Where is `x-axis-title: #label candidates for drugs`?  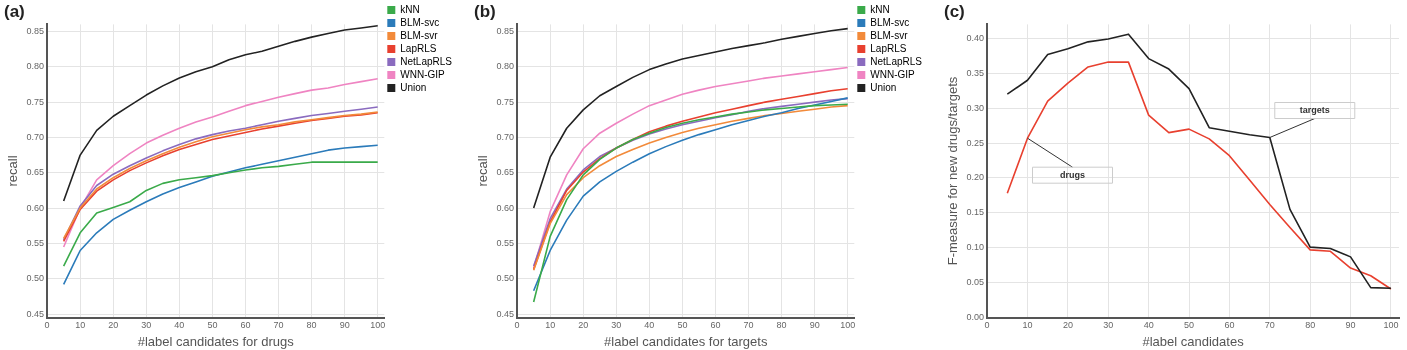
x-axis-title: #label candidates for drugs is located at coordinates (216, 341).